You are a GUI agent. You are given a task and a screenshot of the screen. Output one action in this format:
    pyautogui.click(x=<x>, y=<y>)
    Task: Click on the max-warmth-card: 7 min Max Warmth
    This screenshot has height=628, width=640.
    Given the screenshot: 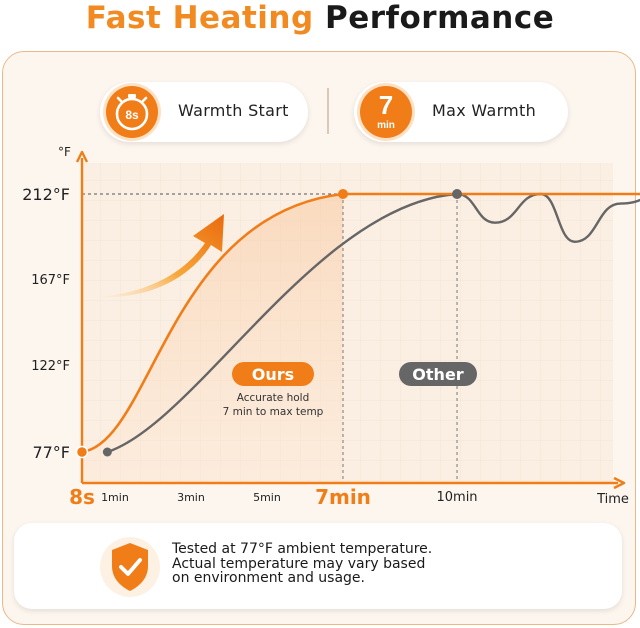 What is the action you would take?
    pyautogui.click(x=461, y=112)
    